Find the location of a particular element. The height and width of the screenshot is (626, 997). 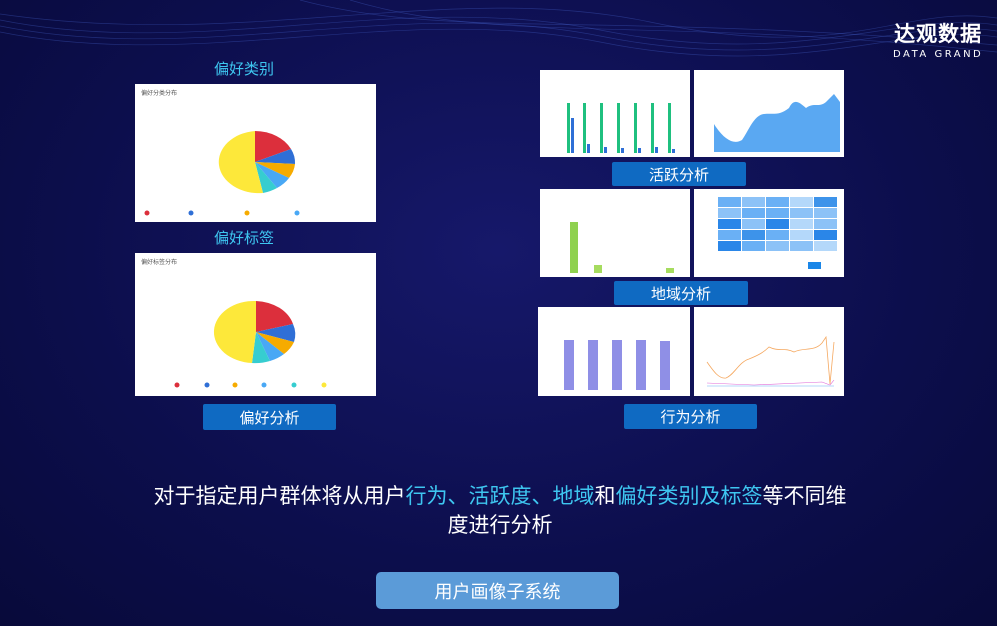

logo-cn: 达观数据 is located at coordinates (938, 34).